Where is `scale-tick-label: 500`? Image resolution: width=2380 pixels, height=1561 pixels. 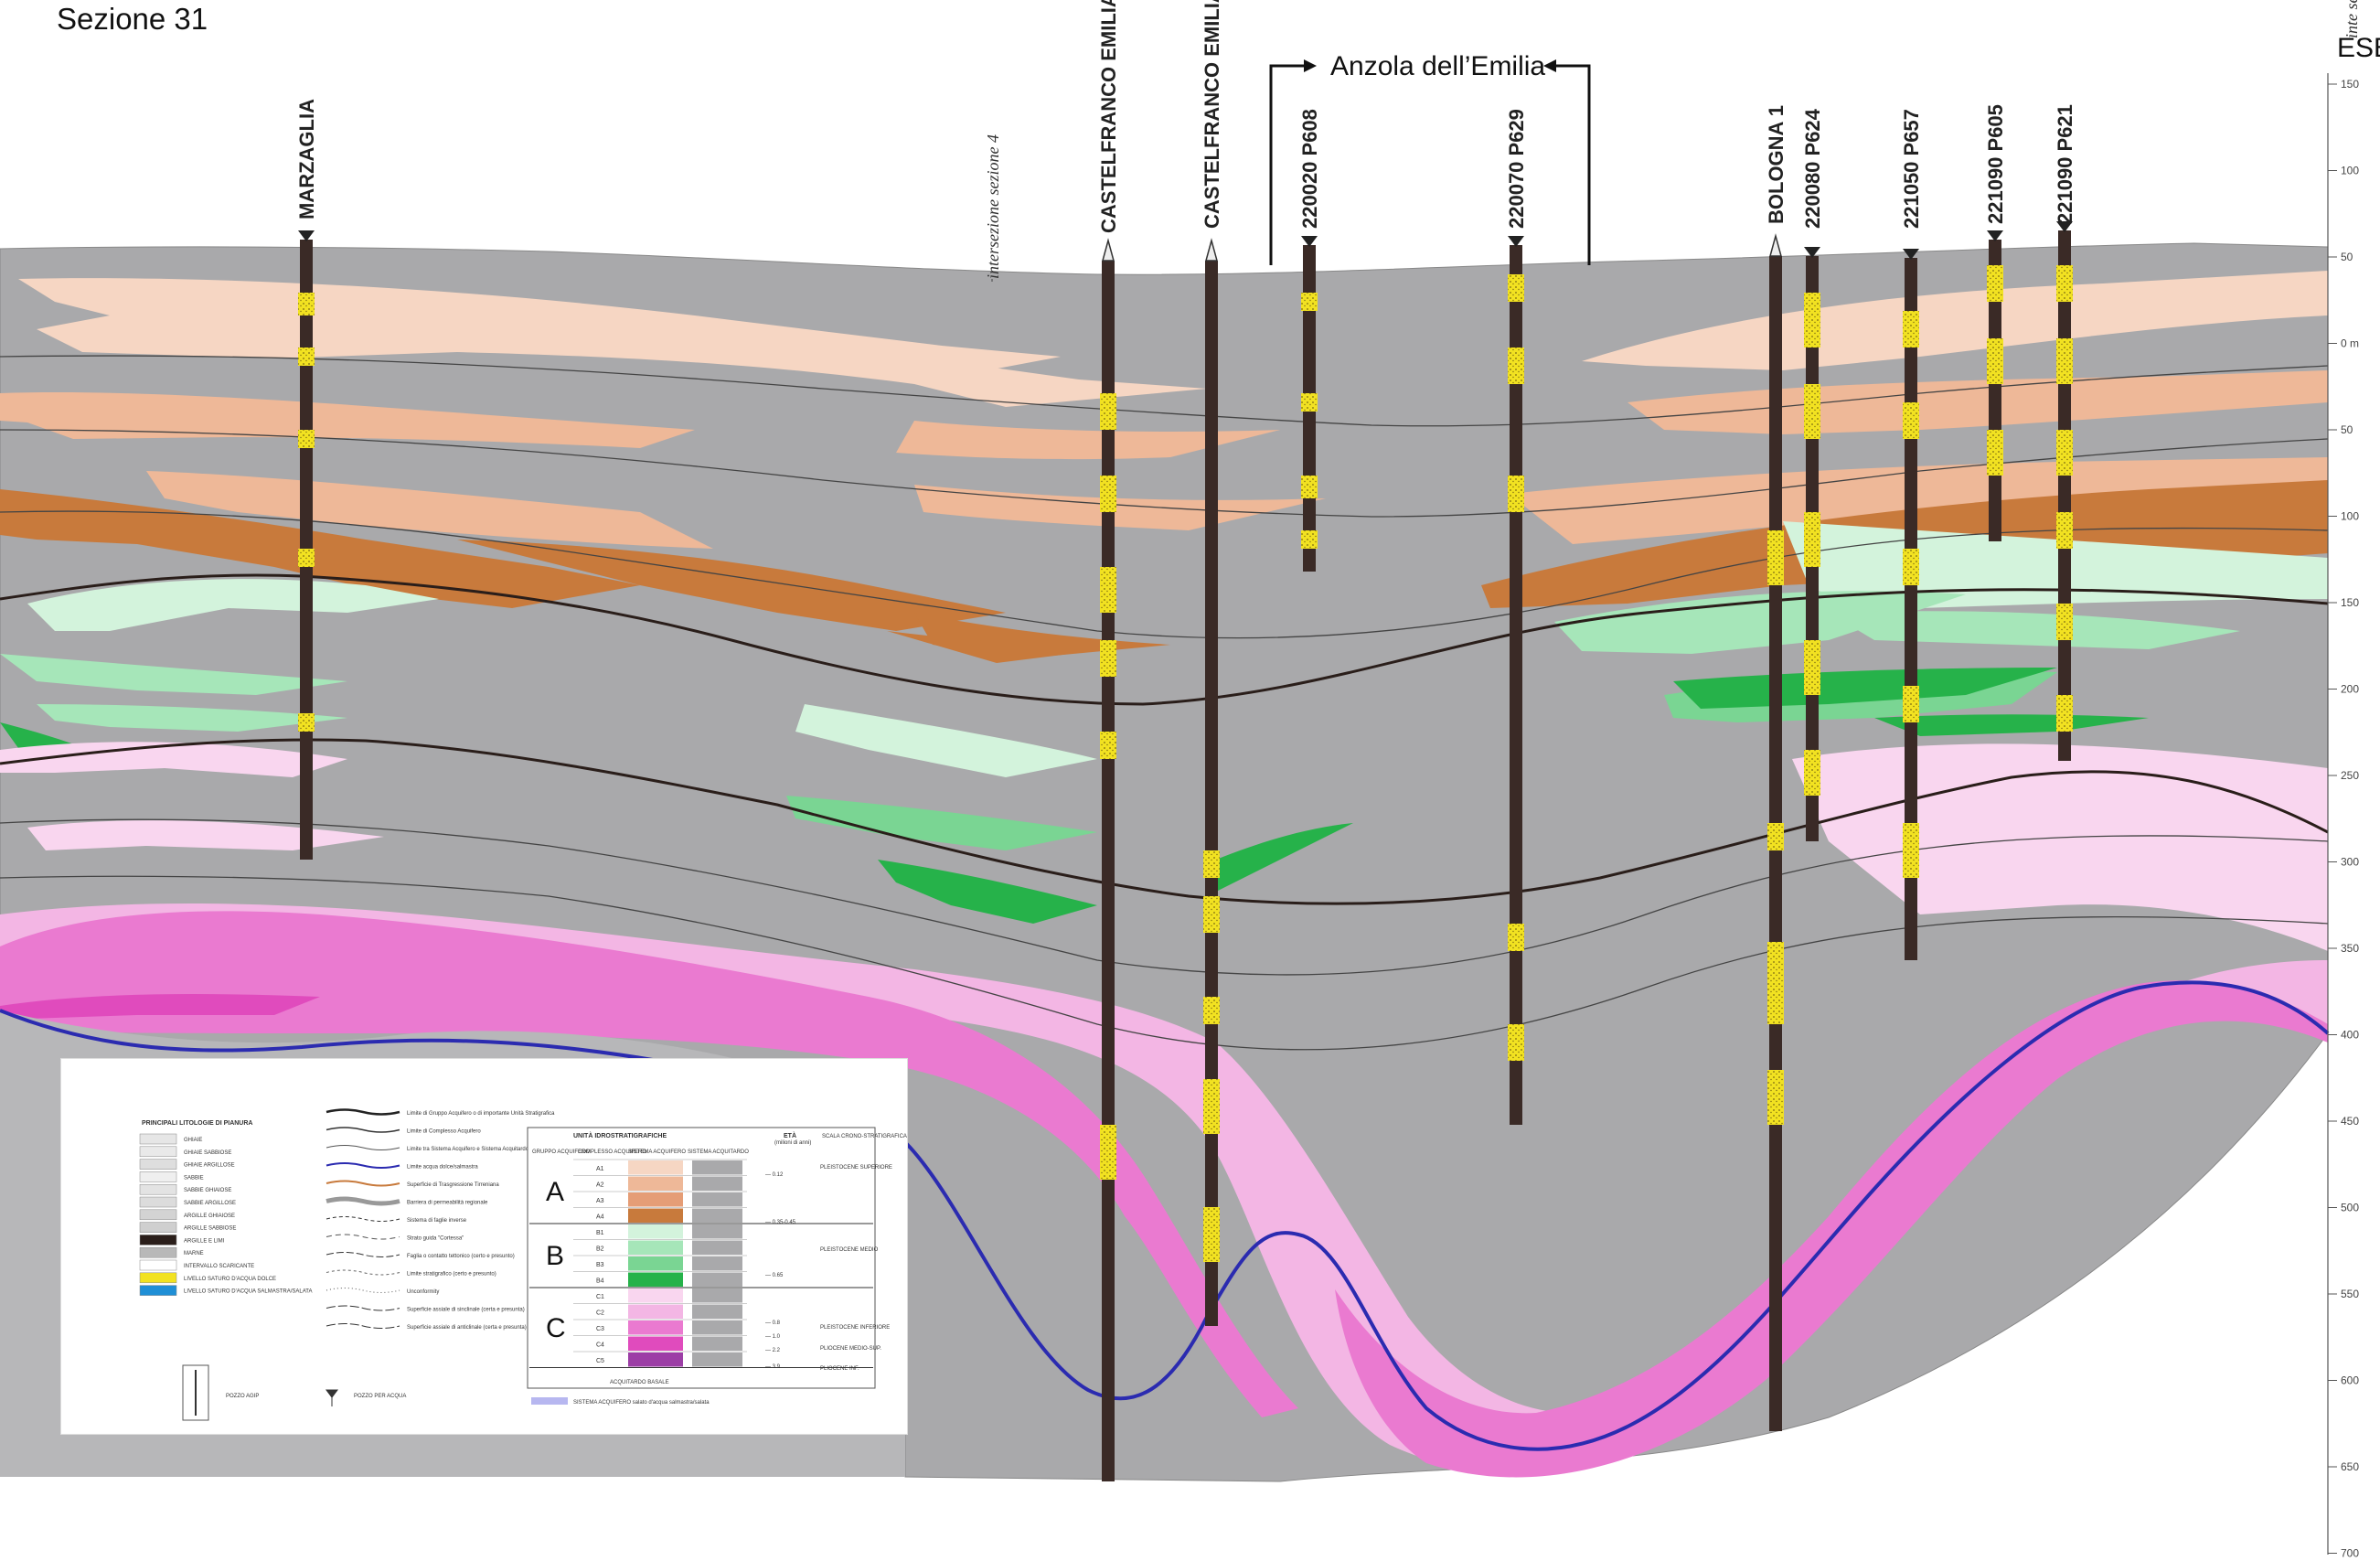
scale-tick-label: 500 is located at coordinates (2350, 1208).